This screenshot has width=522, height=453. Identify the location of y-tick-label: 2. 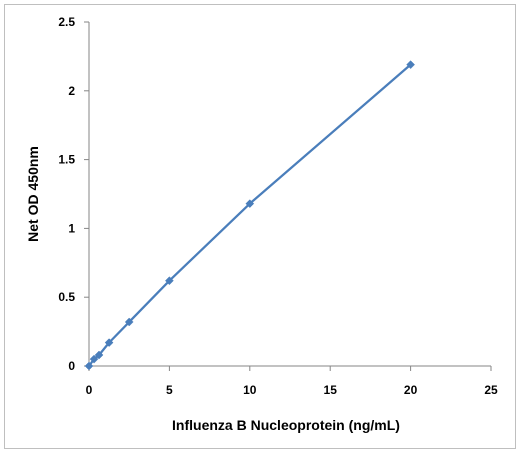
(71, 91).